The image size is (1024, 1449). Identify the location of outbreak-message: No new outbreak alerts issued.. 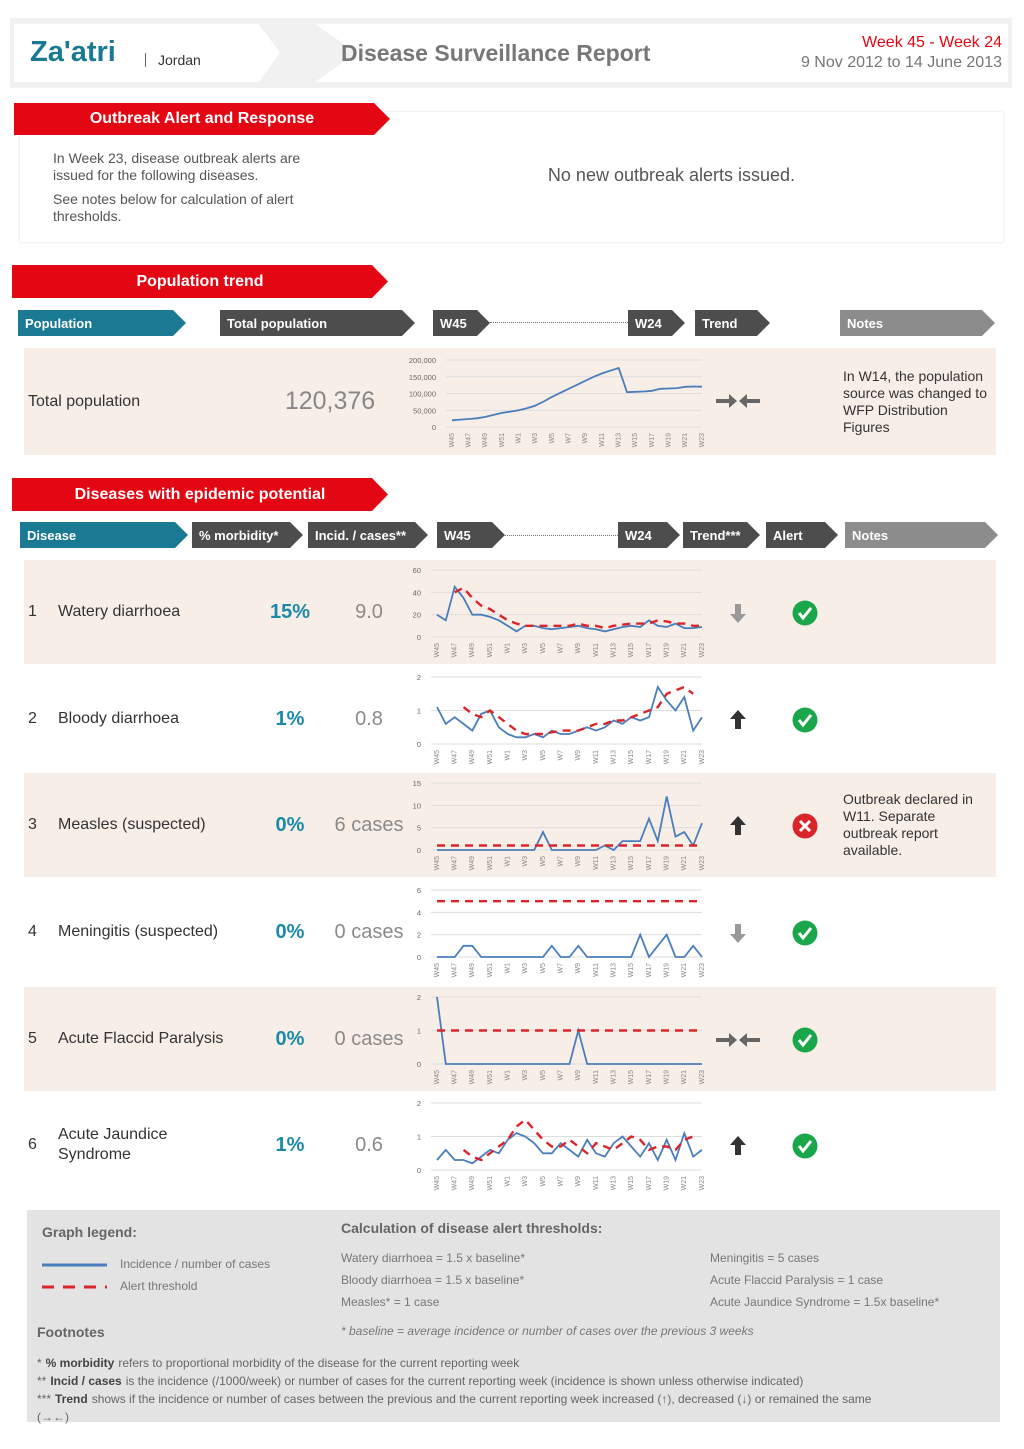
(671, 175).